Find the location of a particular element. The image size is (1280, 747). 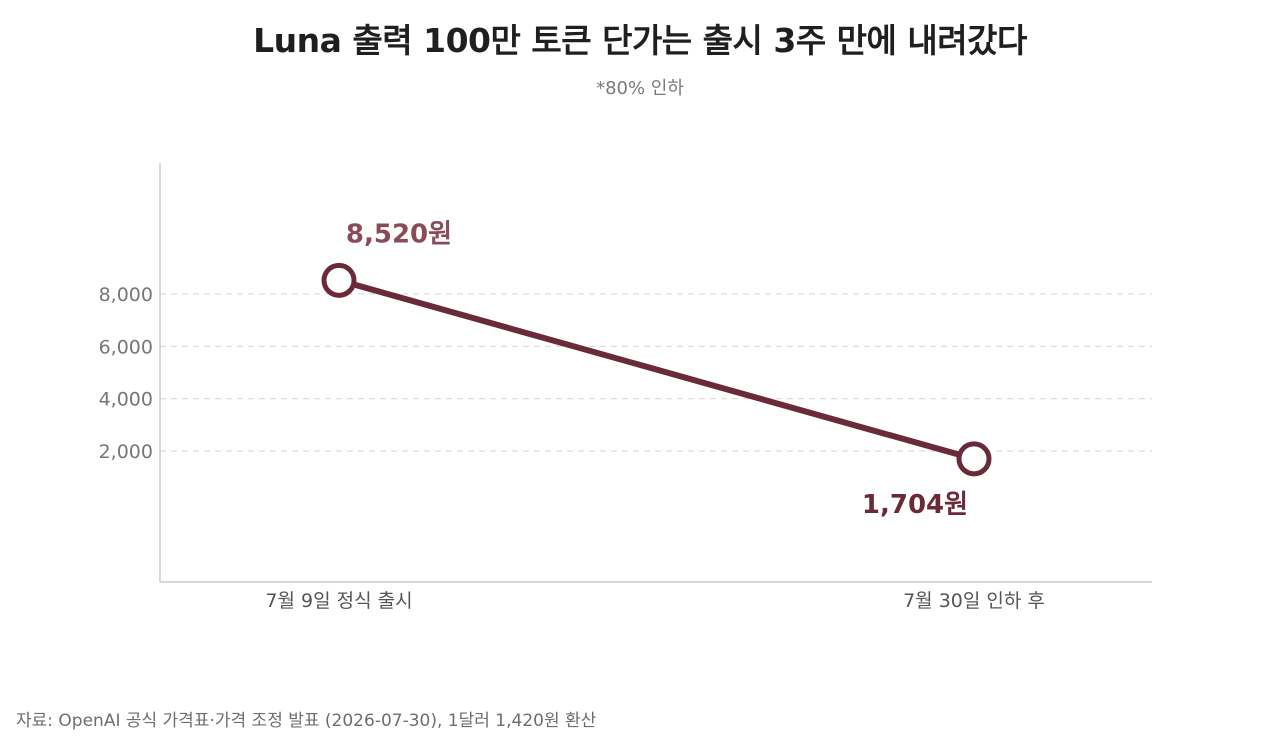

data-label: 1,704원 is located at coordinates (915, 505).